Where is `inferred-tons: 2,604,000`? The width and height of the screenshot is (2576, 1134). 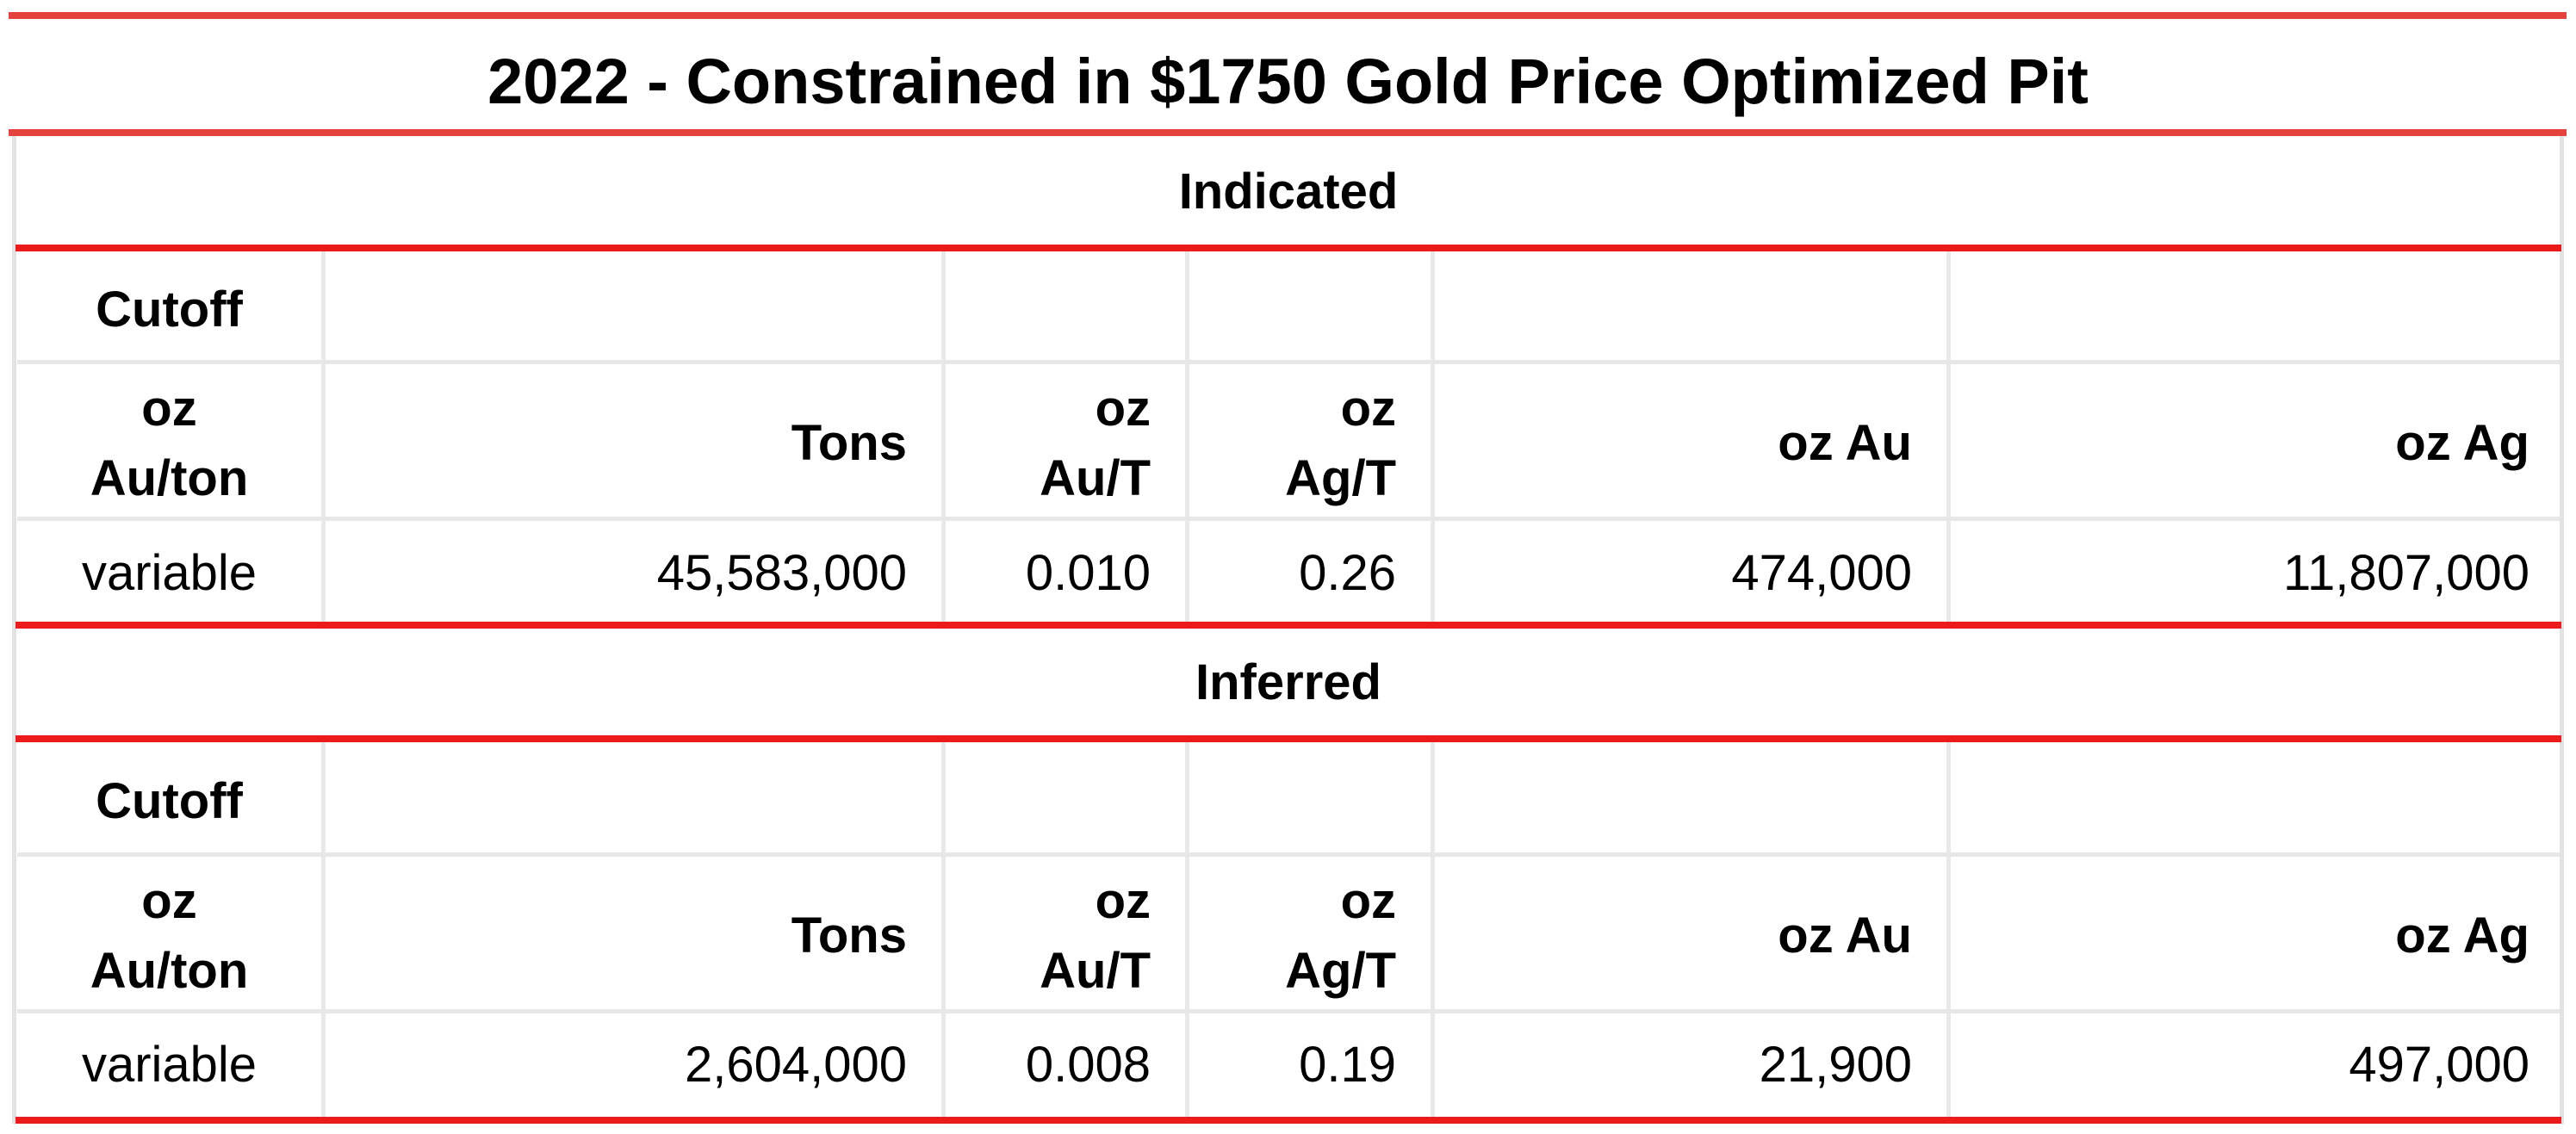
inferred-tons: 2,604,000 is located at coordinates (796, 1065).